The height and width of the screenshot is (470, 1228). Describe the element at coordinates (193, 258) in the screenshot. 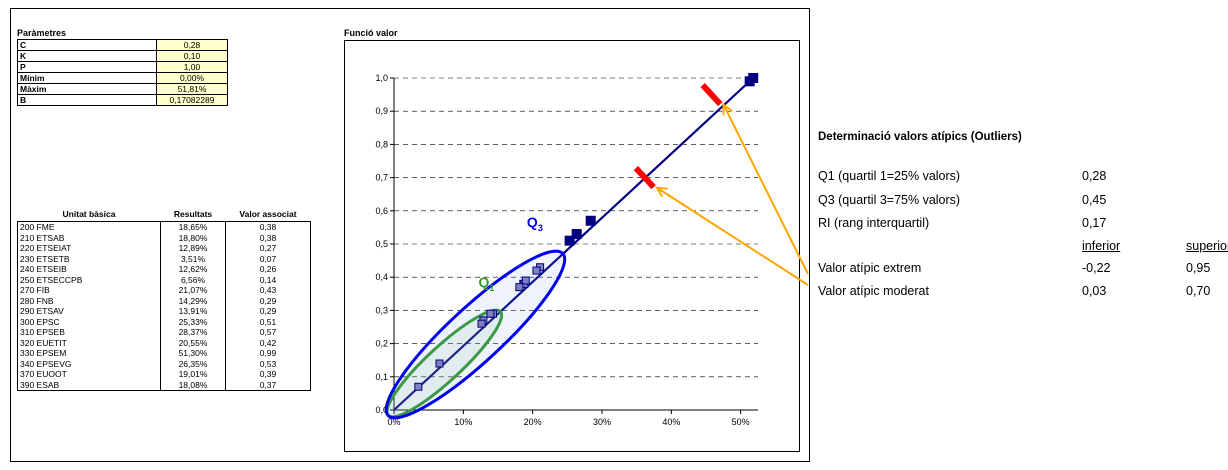

I see `unit-result: 3,51%` at that location.